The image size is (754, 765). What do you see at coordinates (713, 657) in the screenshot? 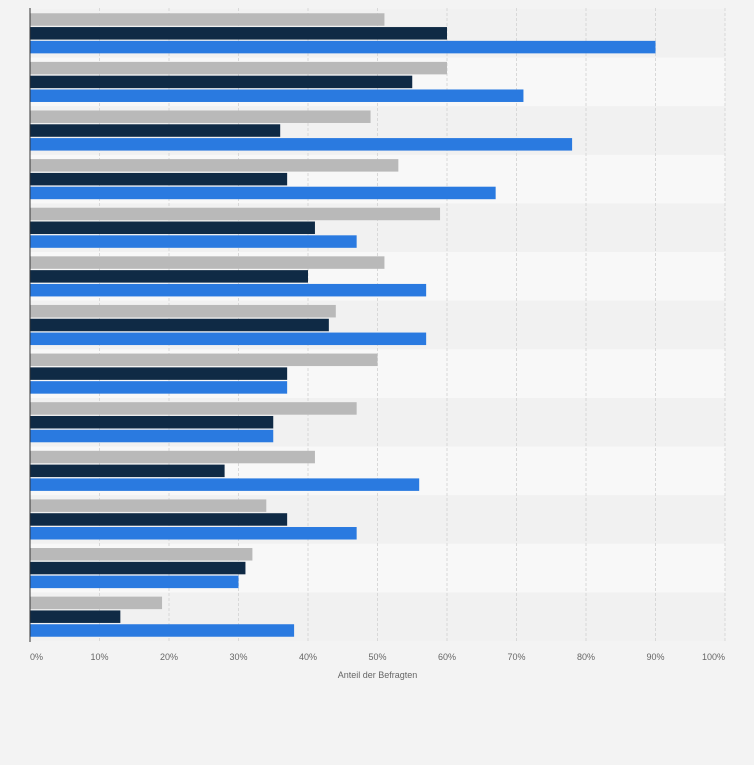
I see `x-tick-label: 100%` at bounding box center [713, 657].